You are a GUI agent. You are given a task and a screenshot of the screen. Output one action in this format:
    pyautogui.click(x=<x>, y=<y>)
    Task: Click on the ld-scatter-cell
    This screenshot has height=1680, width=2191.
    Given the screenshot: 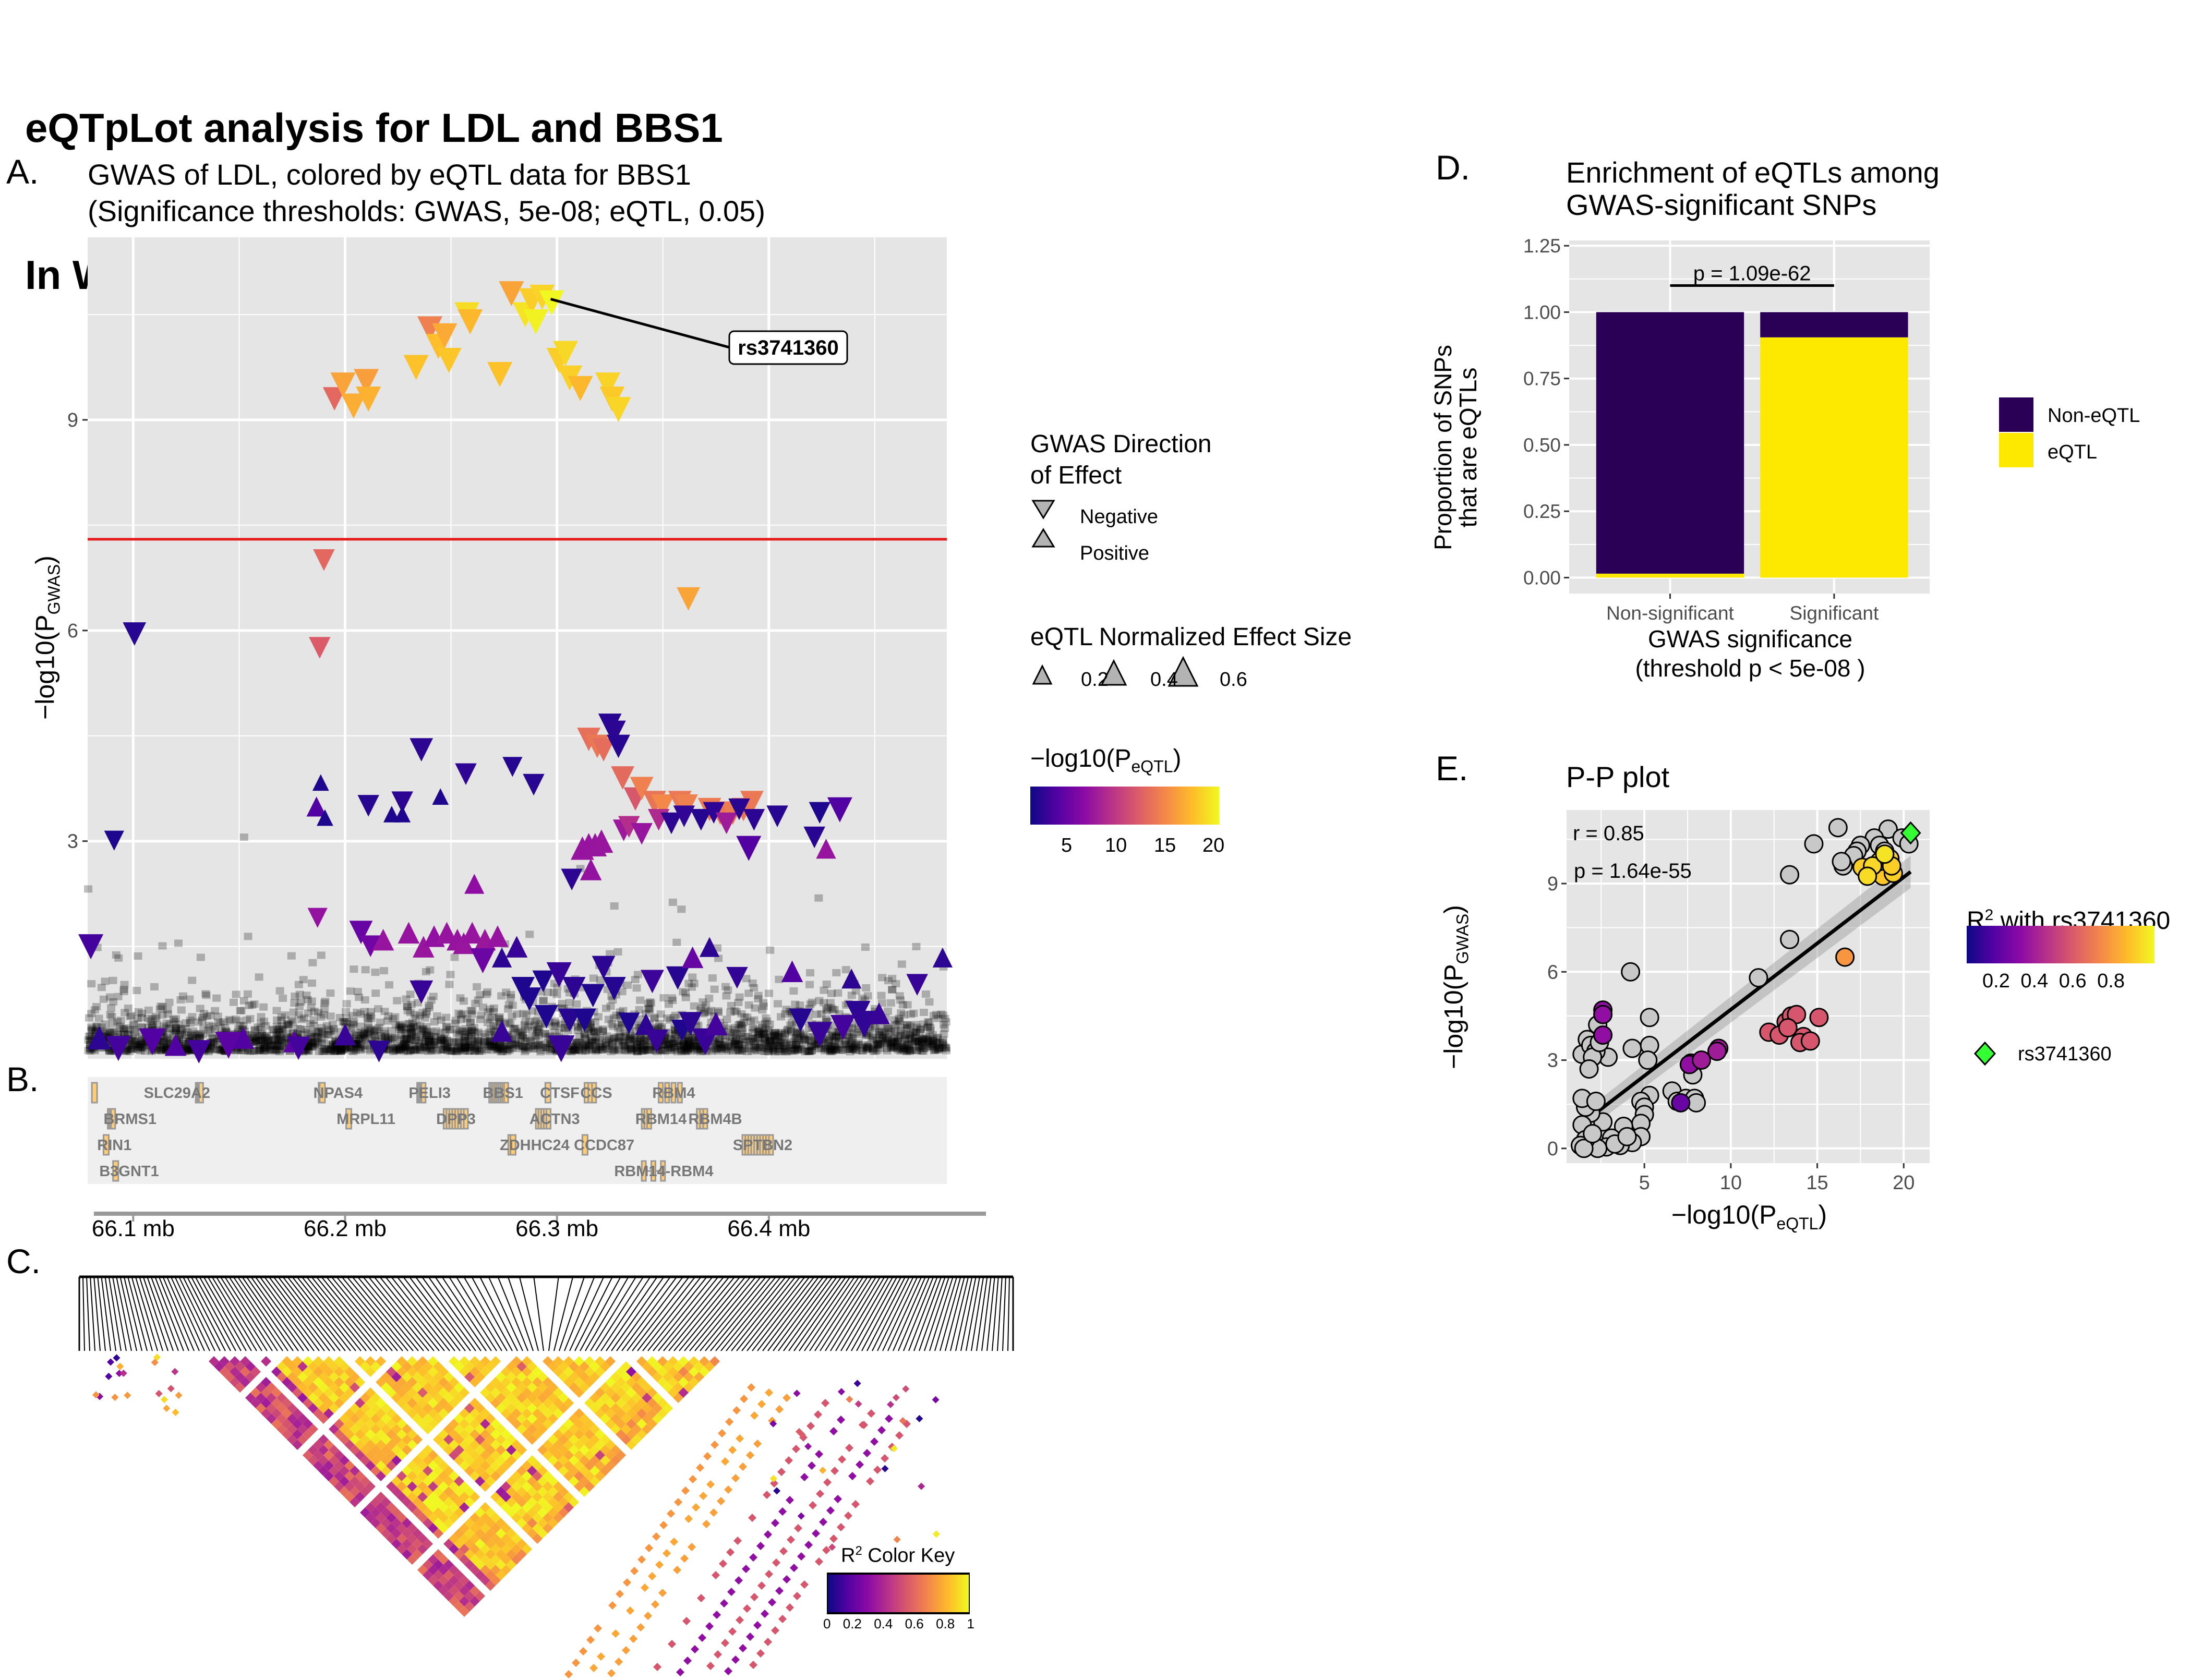 What is the action you would take?
    pyautogui.click(x=123, y=1373)
    